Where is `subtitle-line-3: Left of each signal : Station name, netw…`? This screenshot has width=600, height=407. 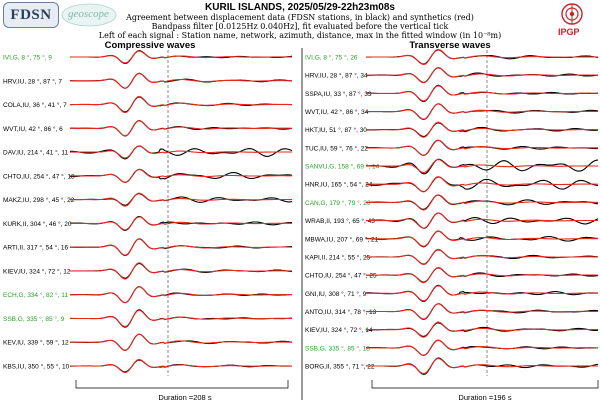
subtitle-line-3: Left of each signal : Station name, netw… is located at coordinates (300, 35).